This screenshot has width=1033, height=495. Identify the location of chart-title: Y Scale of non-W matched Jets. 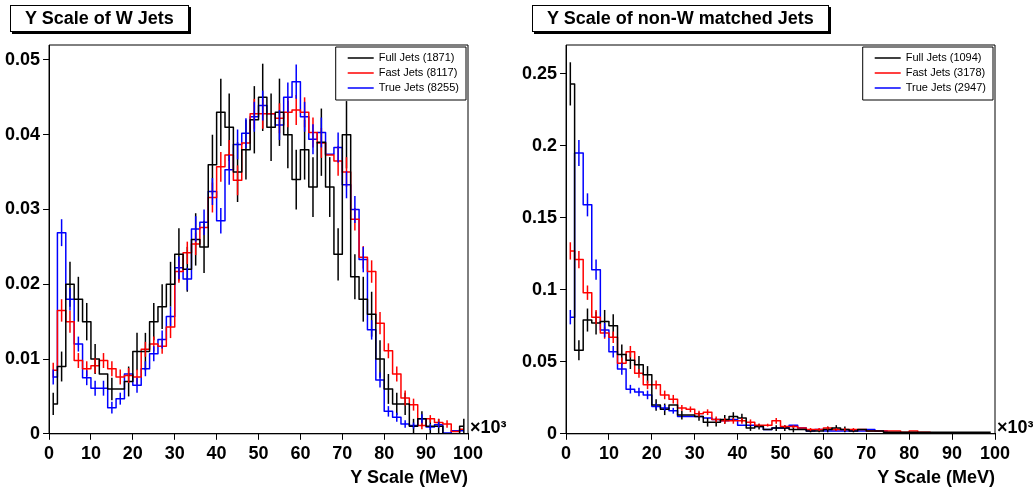
(680, 18).